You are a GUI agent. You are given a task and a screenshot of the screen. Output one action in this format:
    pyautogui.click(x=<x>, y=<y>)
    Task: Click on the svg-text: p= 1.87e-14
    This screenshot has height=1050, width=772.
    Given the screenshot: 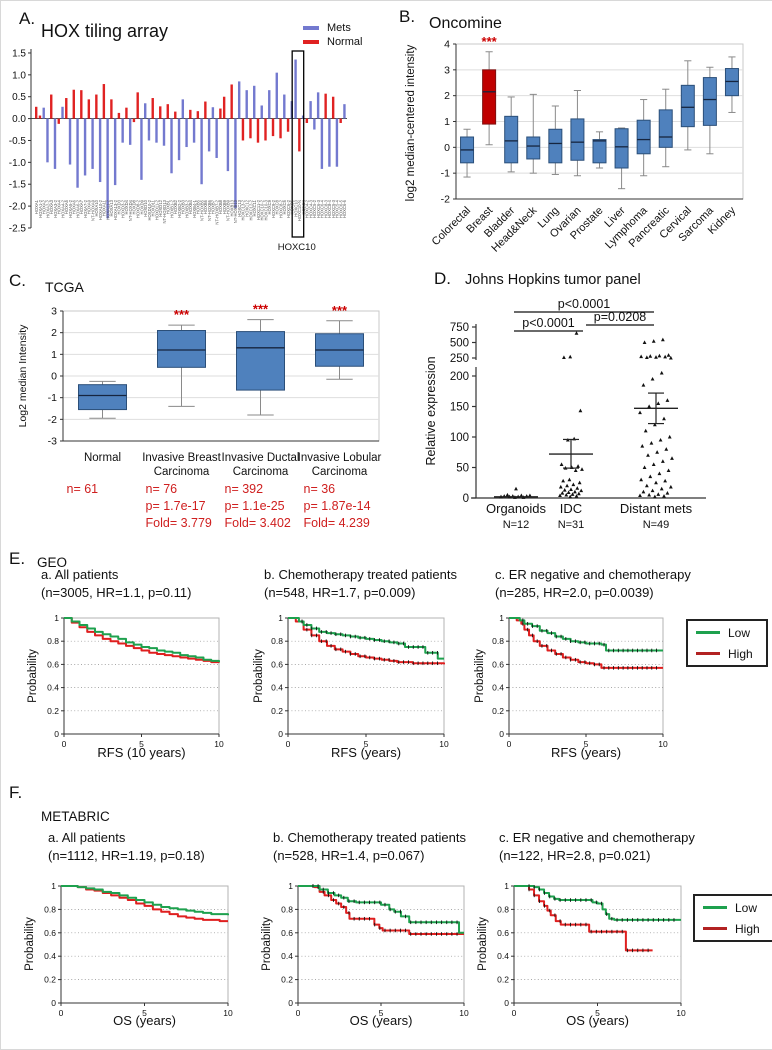 What is the action you would take?
    pyautogui.click(x=337, y=506)
    